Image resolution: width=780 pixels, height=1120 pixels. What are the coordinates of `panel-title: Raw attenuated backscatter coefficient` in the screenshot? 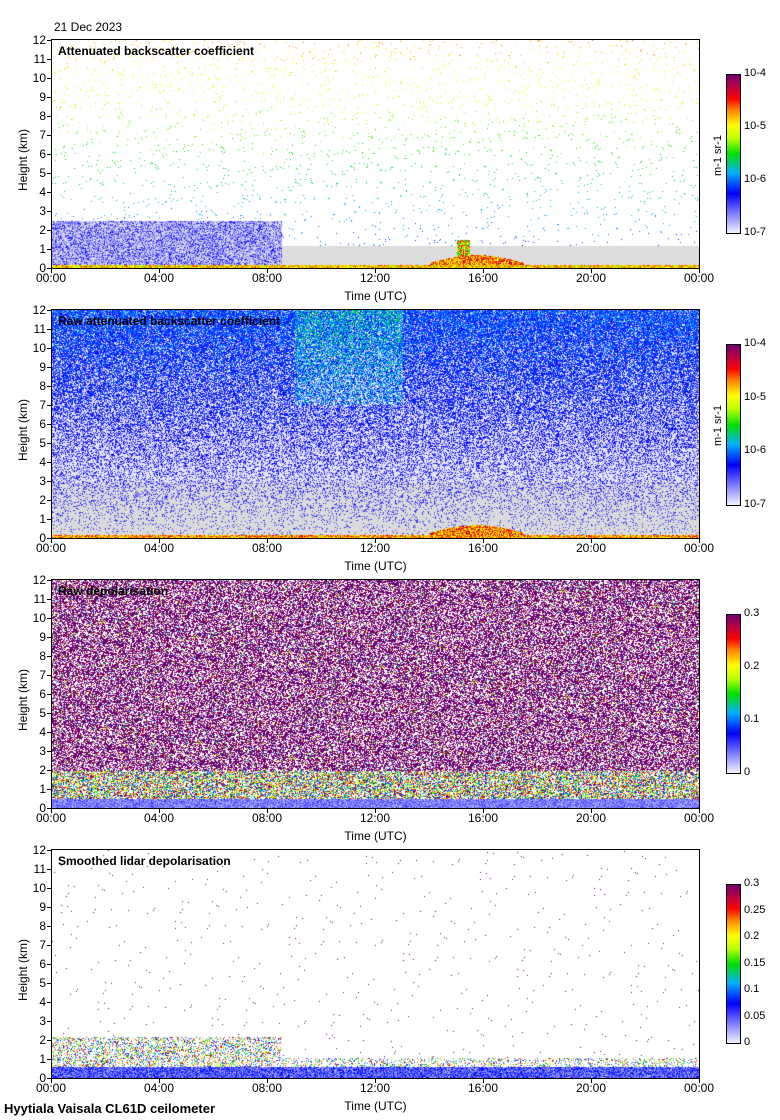 It's located at (169, 321).